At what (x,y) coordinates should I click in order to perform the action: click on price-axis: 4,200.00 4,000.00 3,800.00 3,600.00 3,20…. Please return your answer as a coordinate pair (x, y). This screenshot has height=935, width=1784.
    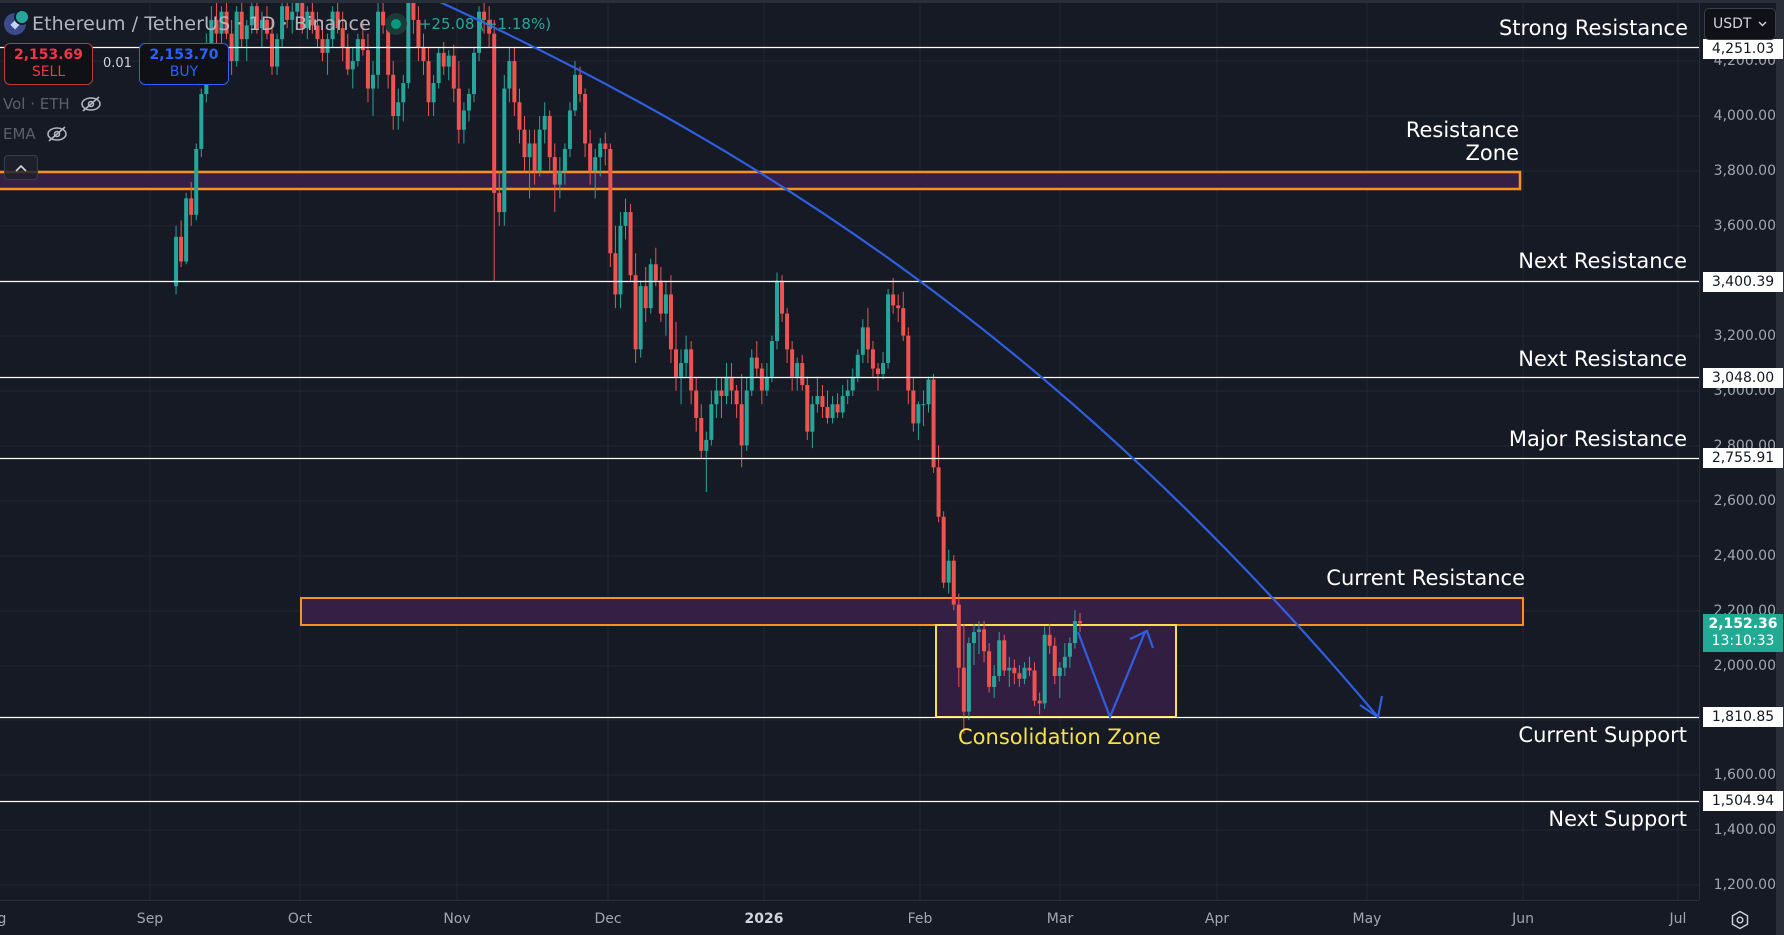
    Looking at the image, I should click on (1741, 450).